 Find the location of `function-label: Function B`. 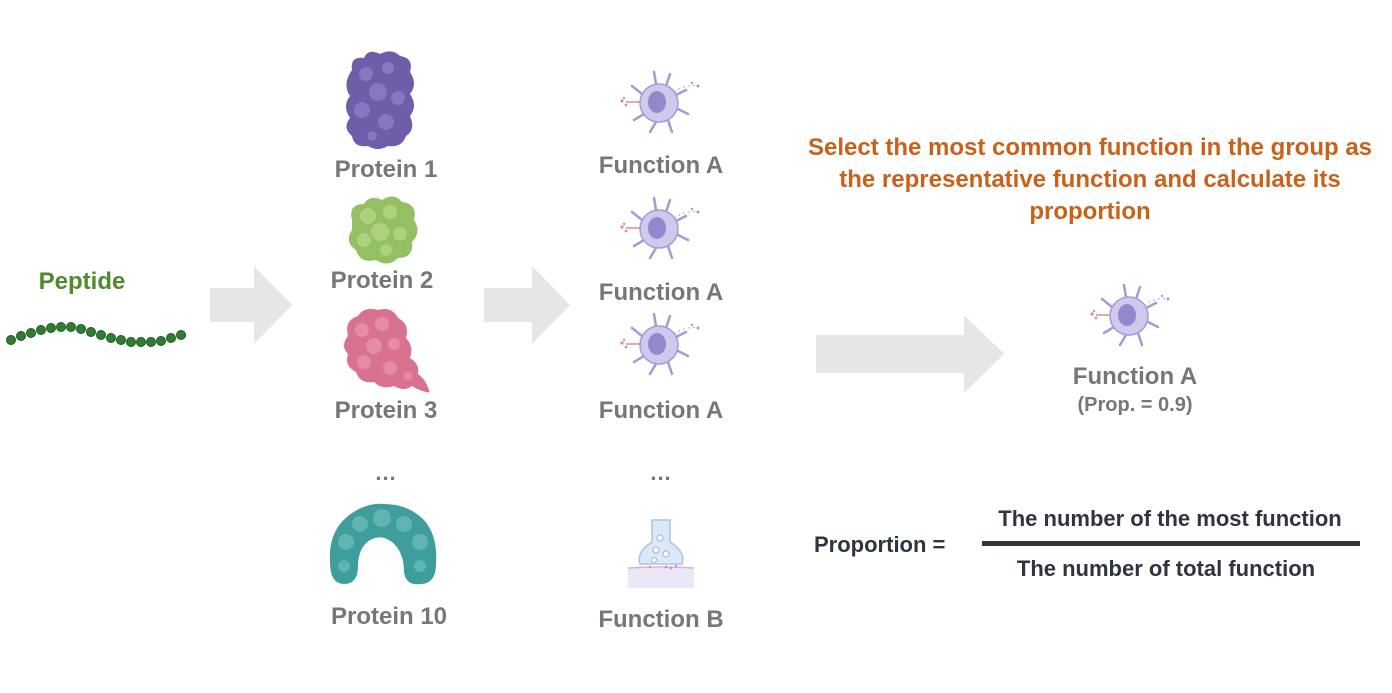

function-label: Function B is located at coordinates (661, 619).